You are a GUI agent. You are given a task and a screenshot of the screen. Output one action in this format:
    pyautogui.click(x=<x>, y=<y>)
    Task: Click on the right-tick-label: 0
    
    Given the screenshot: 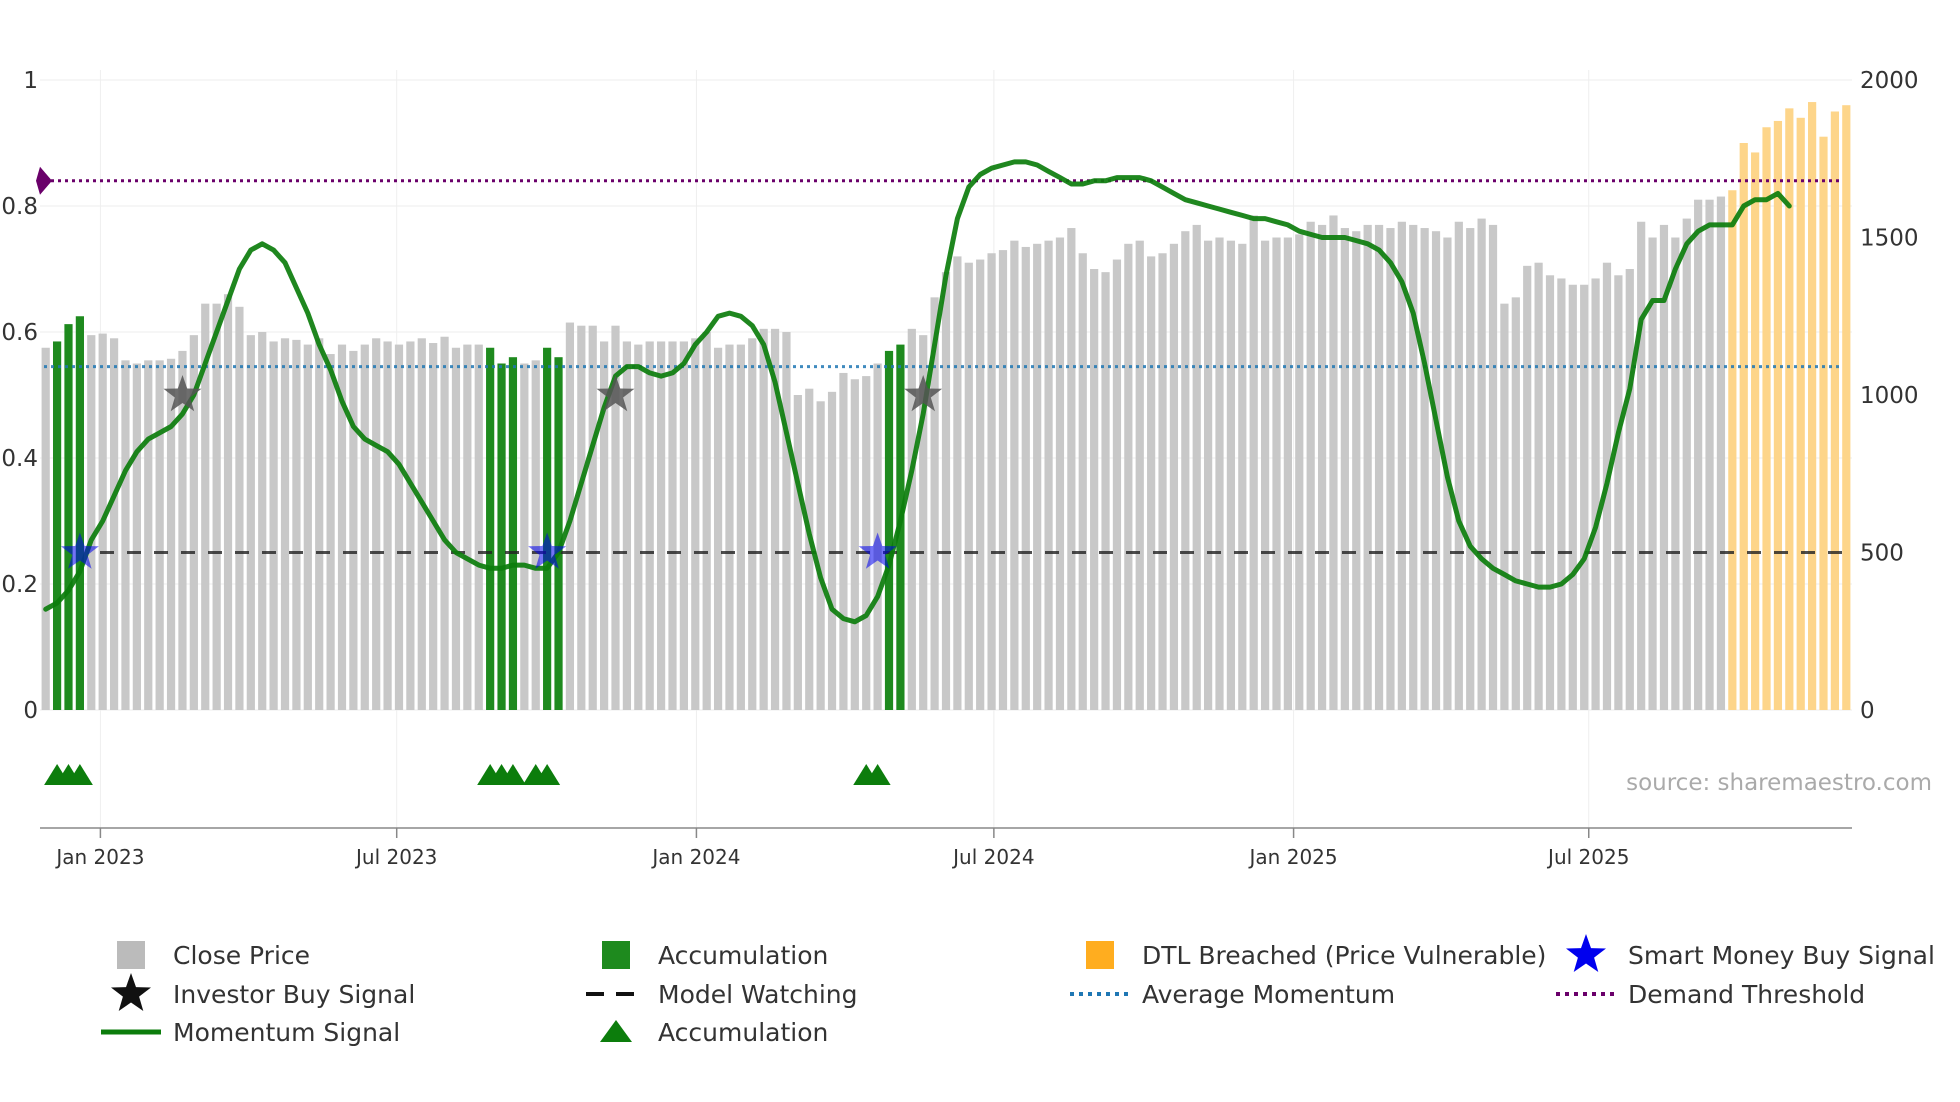 What is the action you would take?
    pyautogui.click(x=1867, y=711)
    